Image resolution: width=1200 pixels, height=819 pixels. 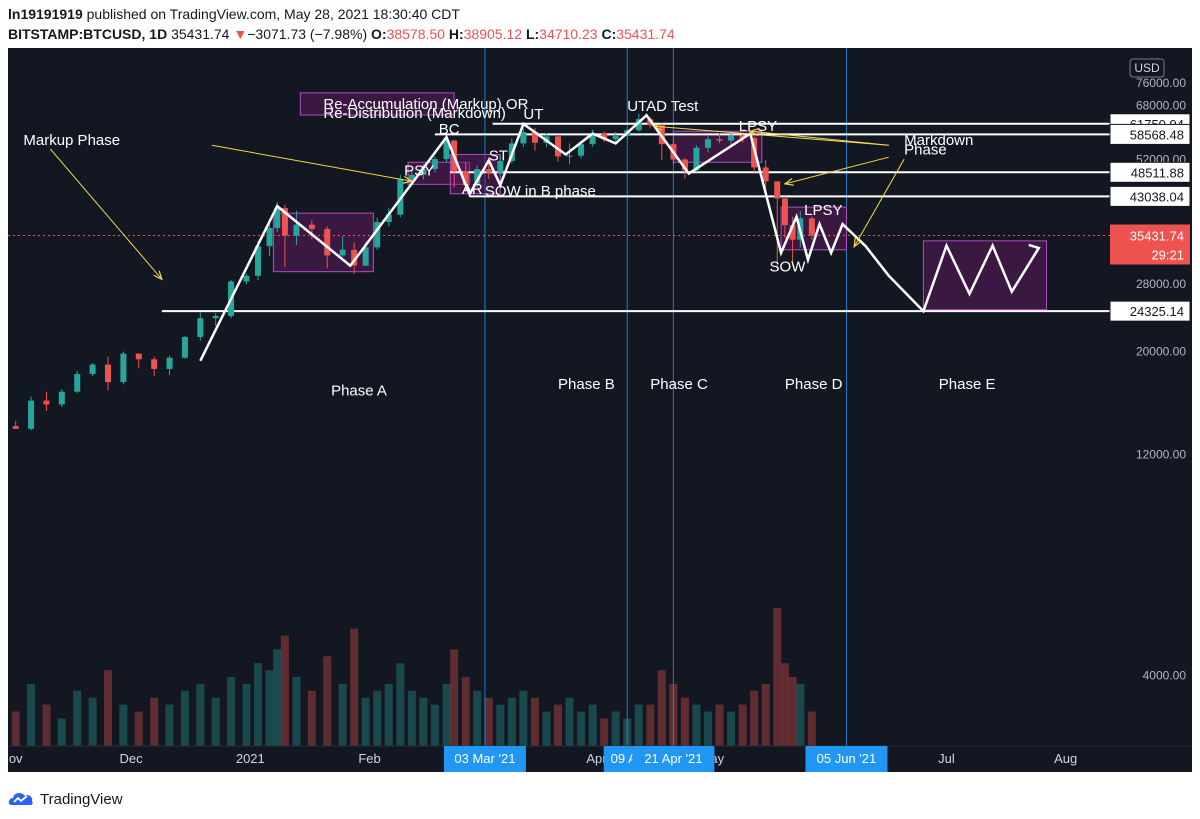 I want to click on currency-label: USD, so click(x=1147, y=68).